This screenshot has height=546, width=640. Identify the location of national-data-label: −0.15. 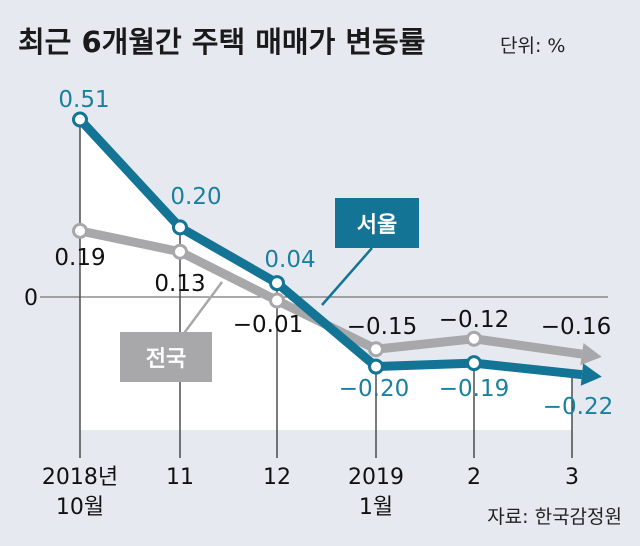
(382, 327).